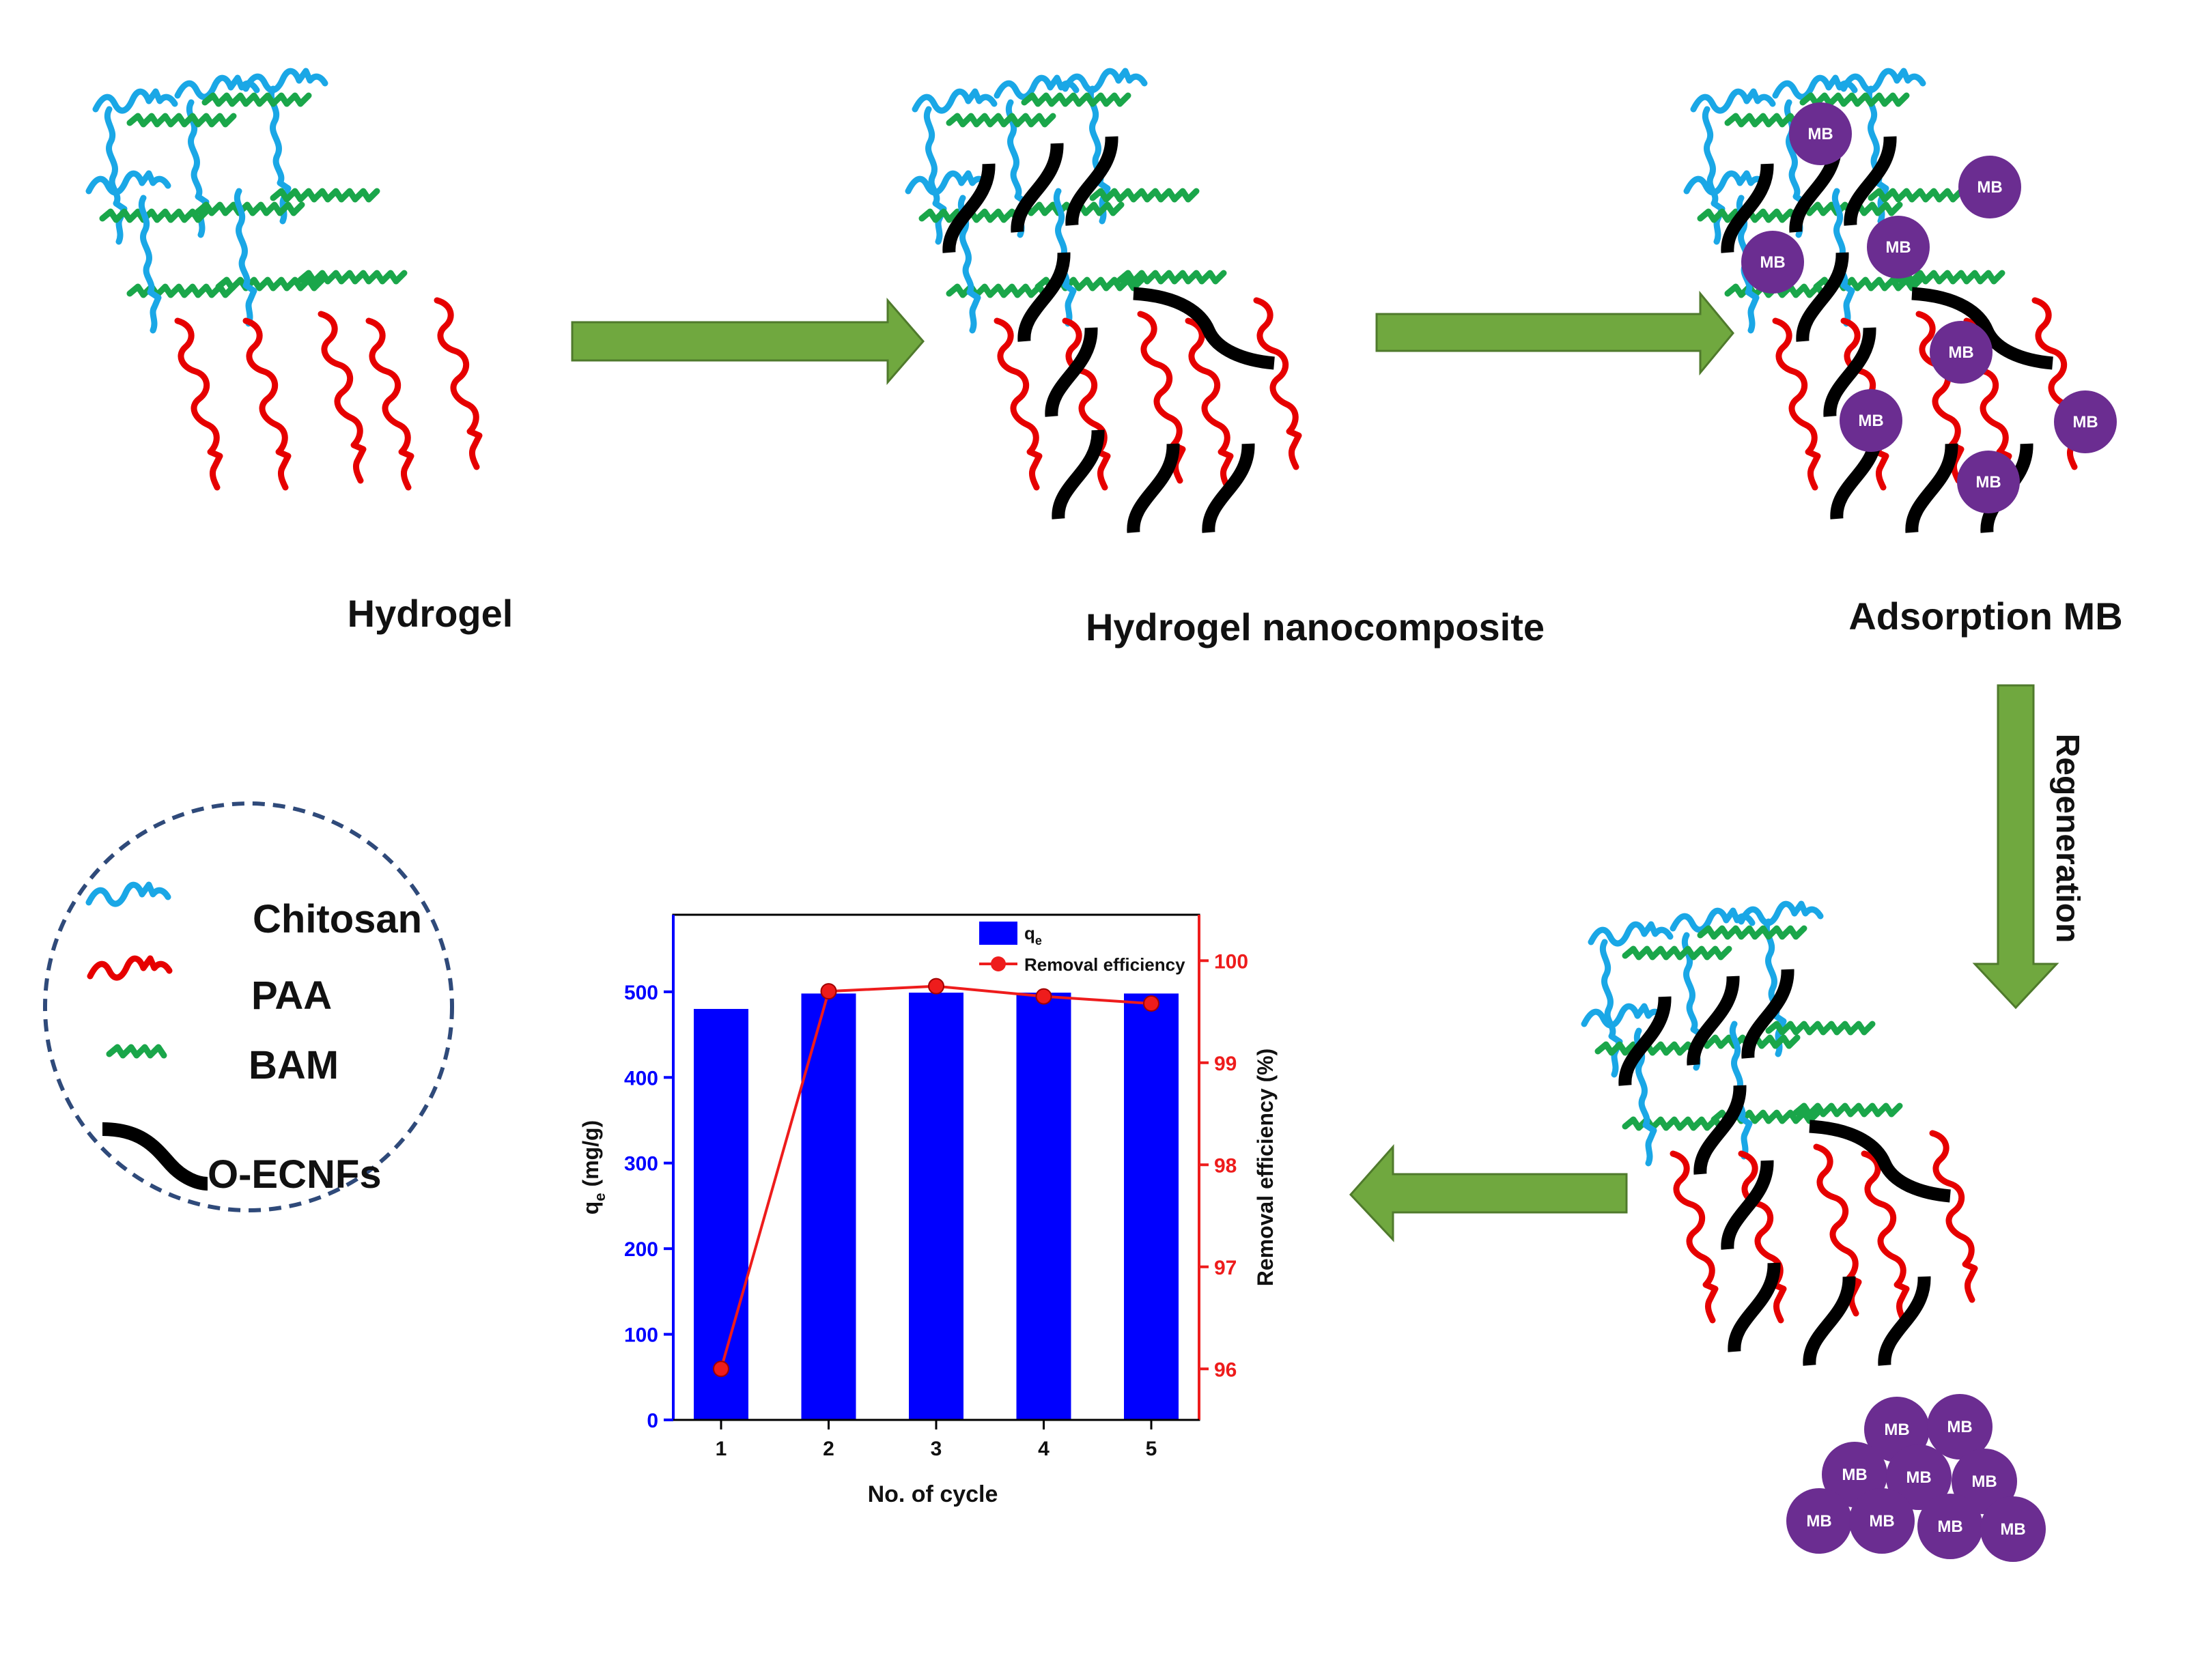  What do you see at coordinates (292, 995) in the screenshot?
I see `legend-label-paa: PAA` at bounding box center [292, 995].